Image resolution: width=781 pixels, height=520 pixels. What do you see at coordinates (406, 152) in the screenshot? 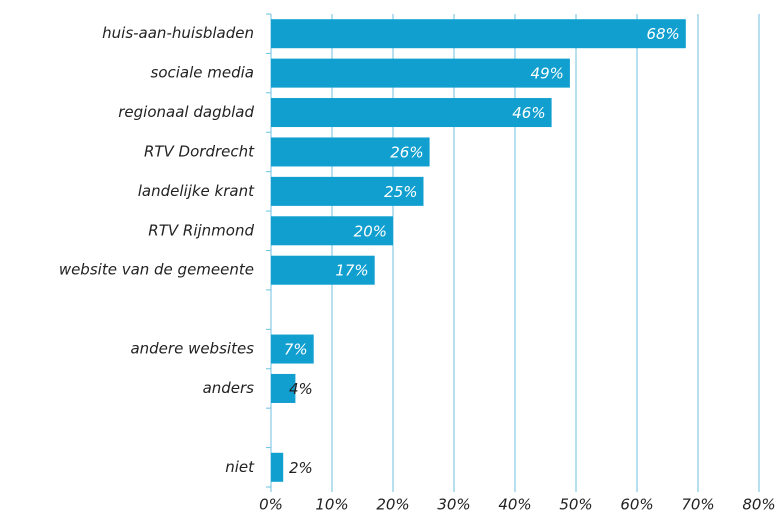
I see `value-label: 26%` at bounding box center [406, 152].